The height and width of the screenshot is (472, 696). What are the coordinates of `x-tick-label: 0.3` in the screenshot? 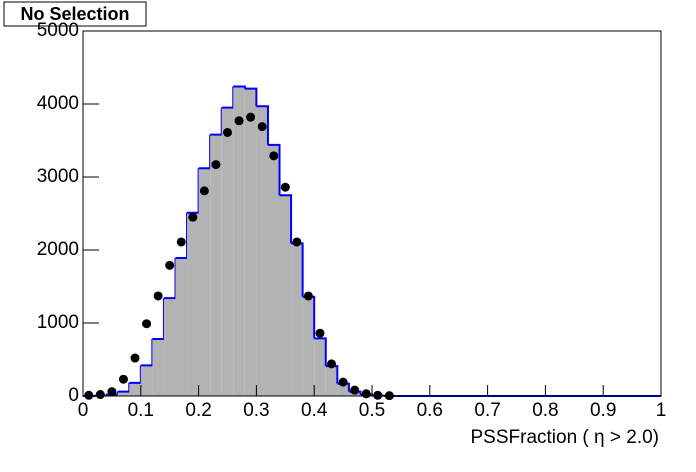 It's located at (256, 410).